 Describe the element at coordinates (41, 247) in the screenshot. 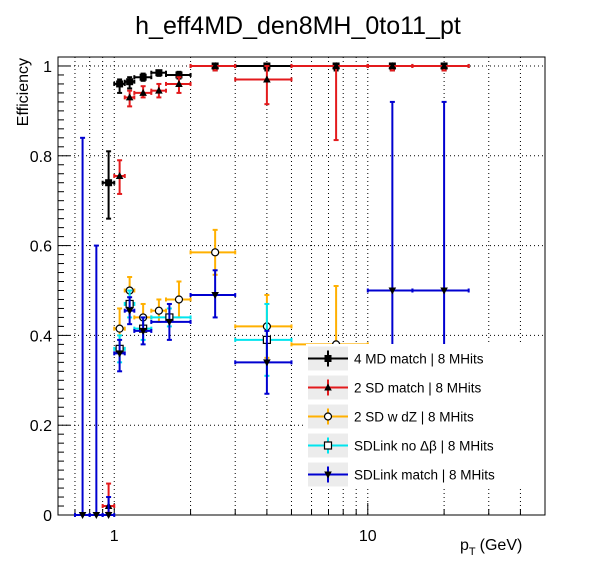

I see `y-tick-label: 0.6` at that location.